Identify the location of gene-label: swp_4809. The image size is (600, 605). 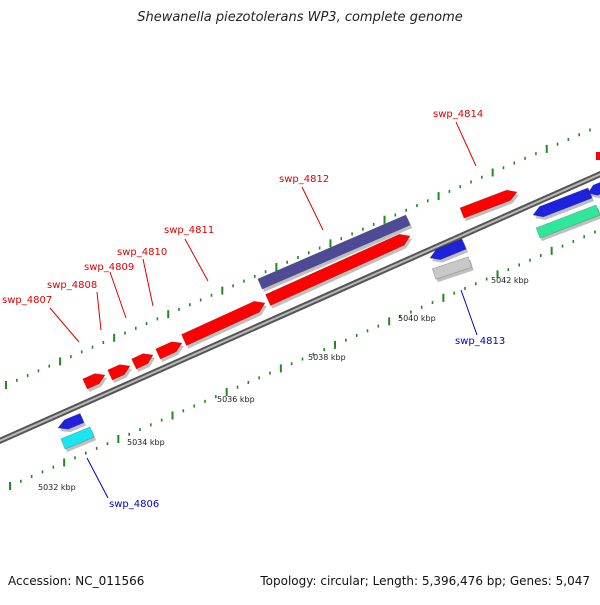
(109, 267).